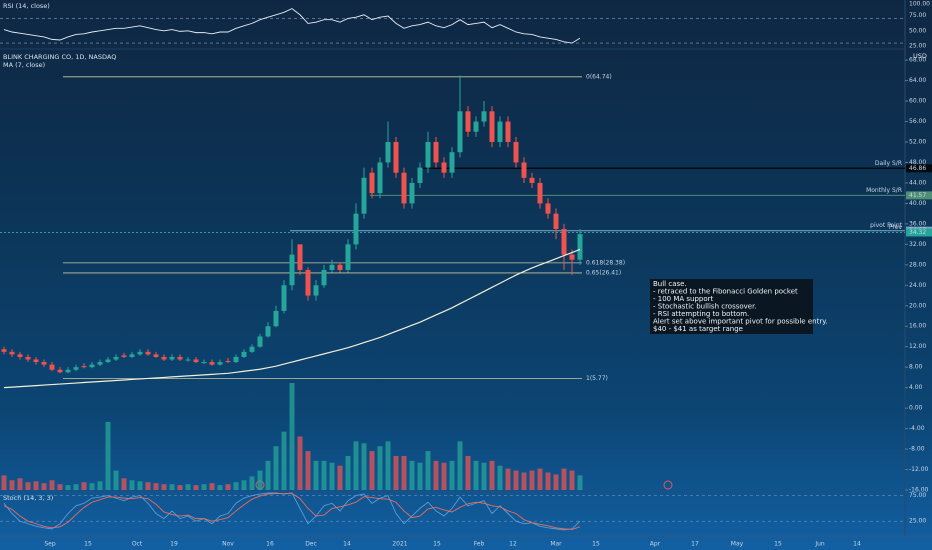 This screenshot has width=932, height=550. What do you see at coordinates (917, 285) in the screenshot?
I see `y-tick-label: 24.00` at bounding box center [917, 285].